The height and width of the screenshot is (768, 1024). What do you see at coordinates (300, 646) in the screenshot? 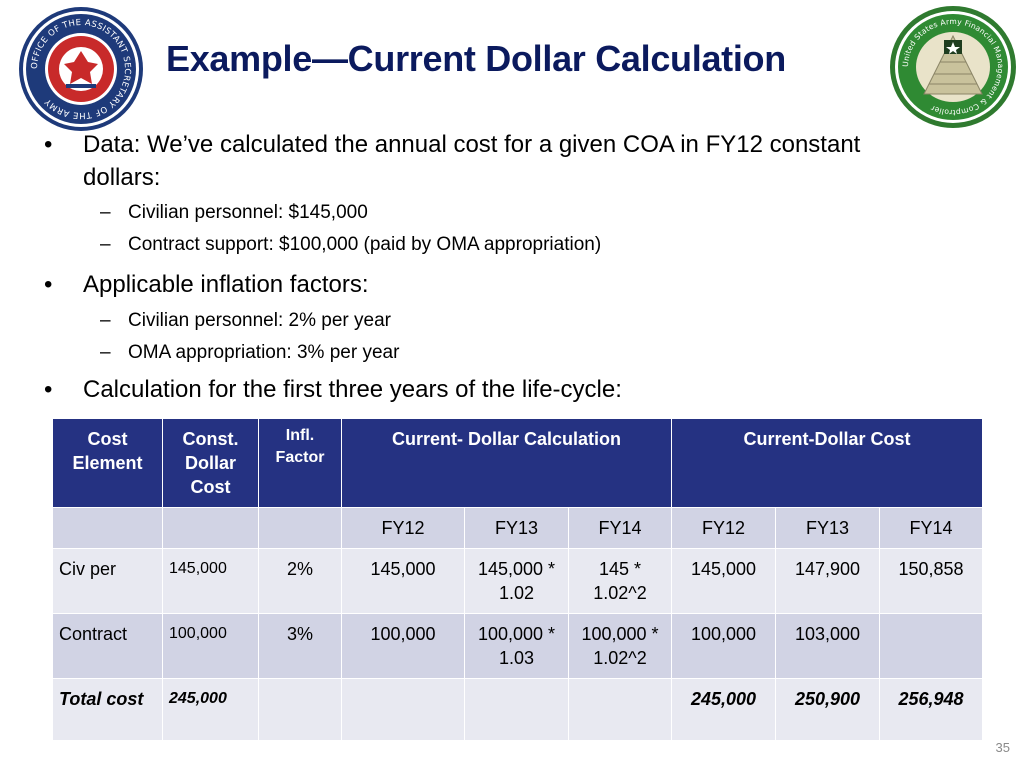
I see `row-infl: 3%` at bounding box center [300, 646].